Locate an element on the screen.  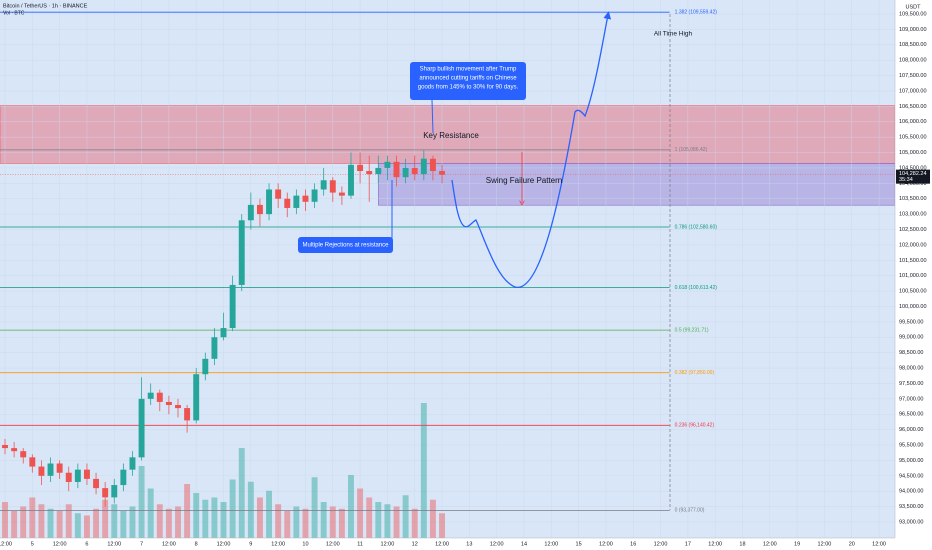
y-tick-label: 96,000.00 is located at coordinates (911, 430).